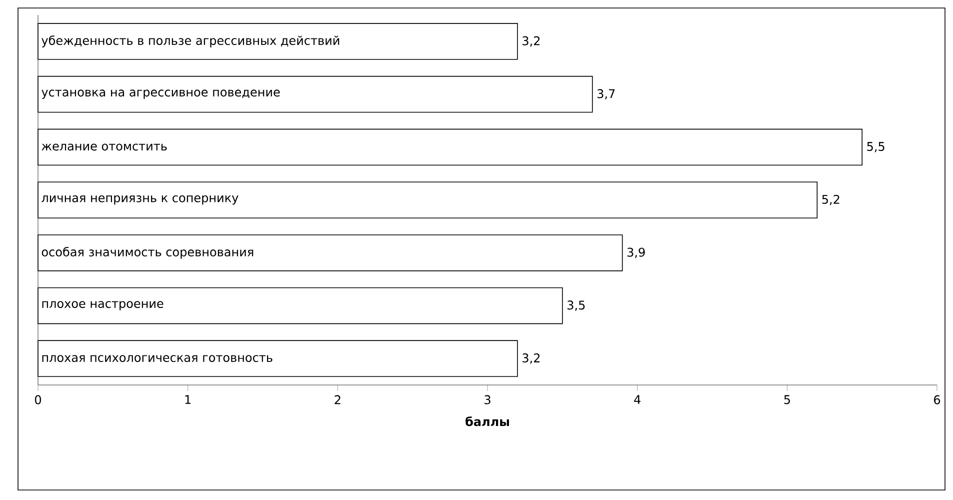 This screenshot has width=953, height=500. What do you see at coordinates (103, 305) in the screenshot?
I see `y-tick-label: плохое настроение` at bounding box center [103, 305].